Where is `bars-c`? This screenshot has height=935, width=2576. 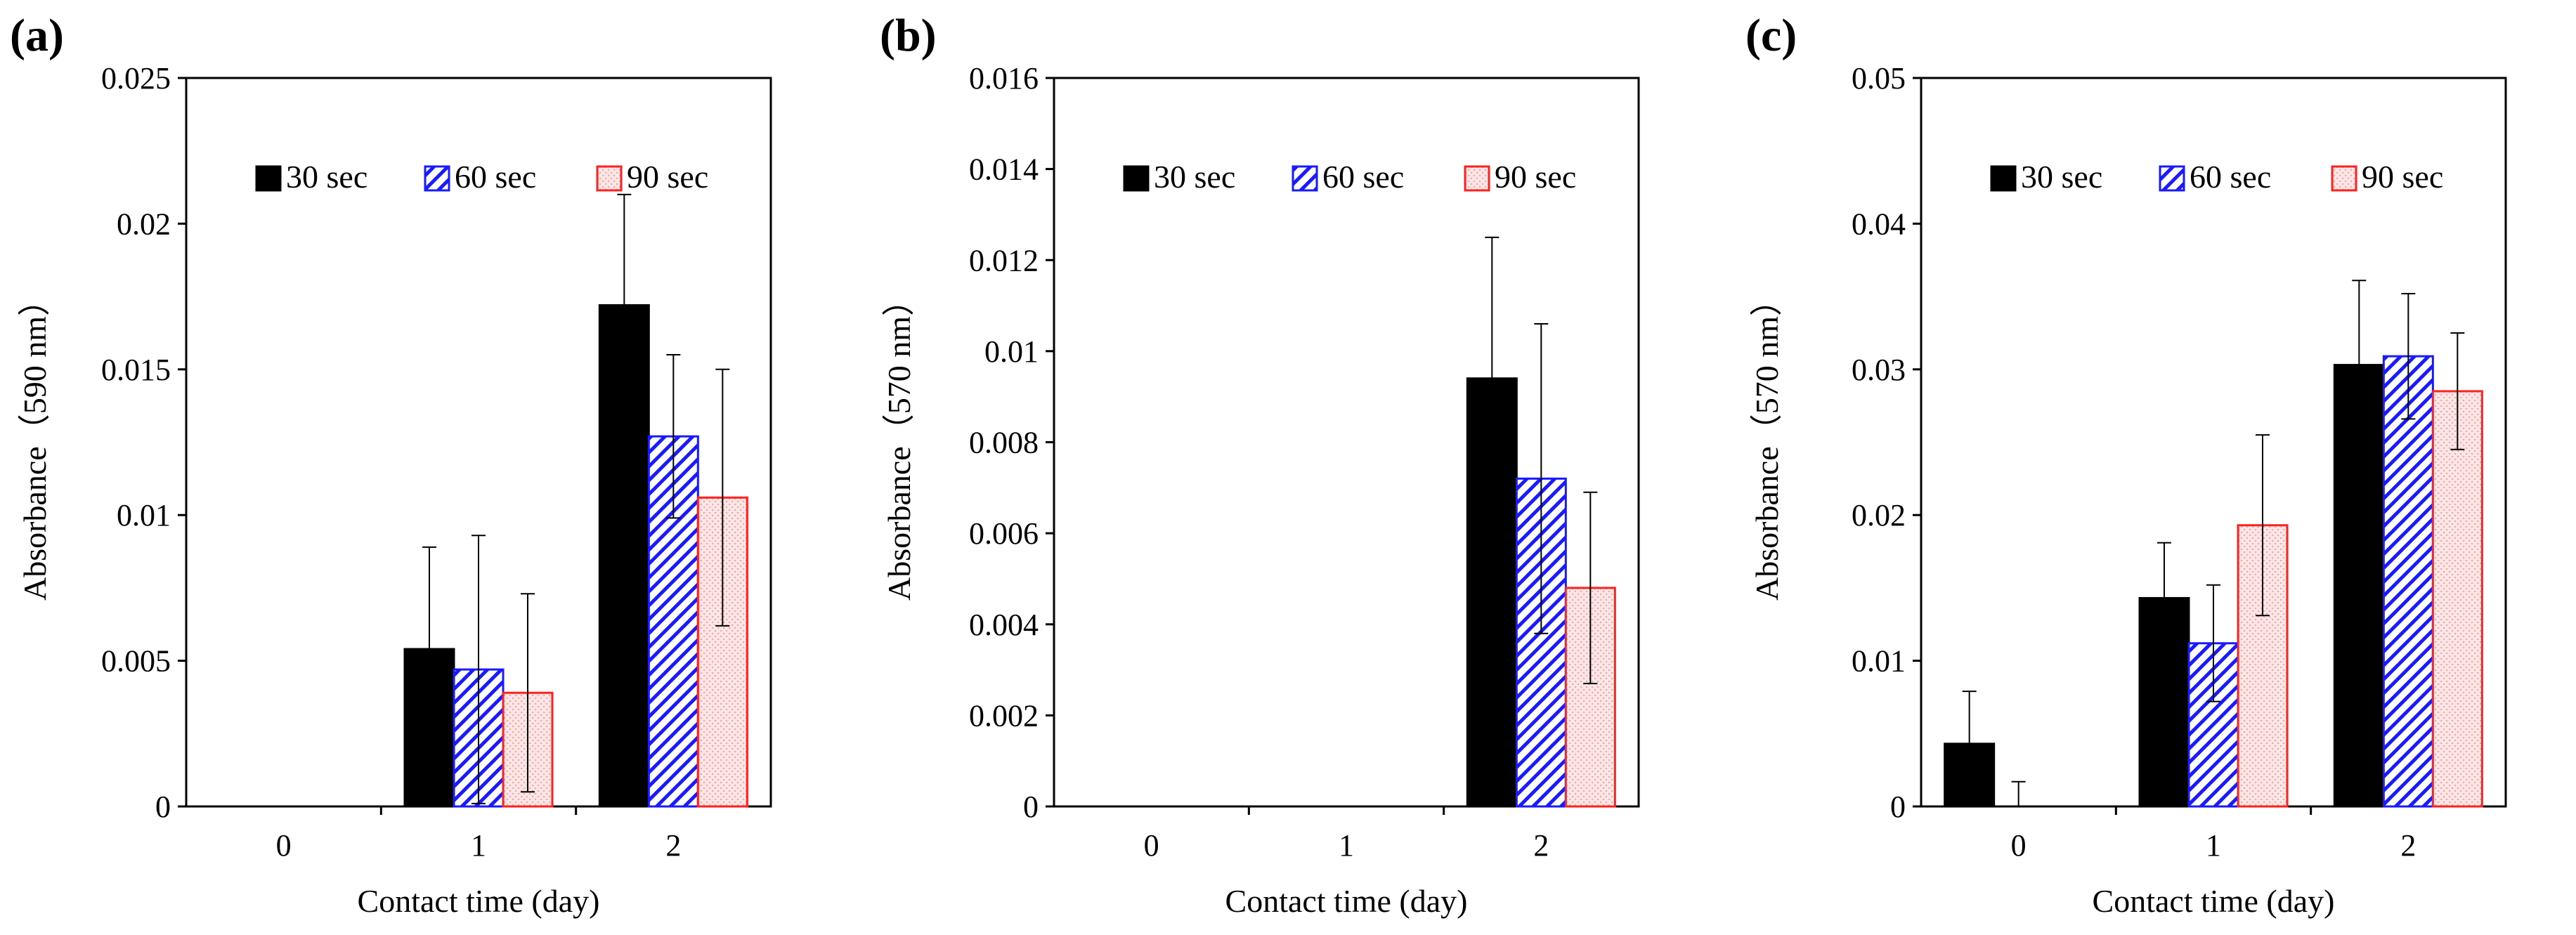 bars-c is located at coordinates (2213, 581).